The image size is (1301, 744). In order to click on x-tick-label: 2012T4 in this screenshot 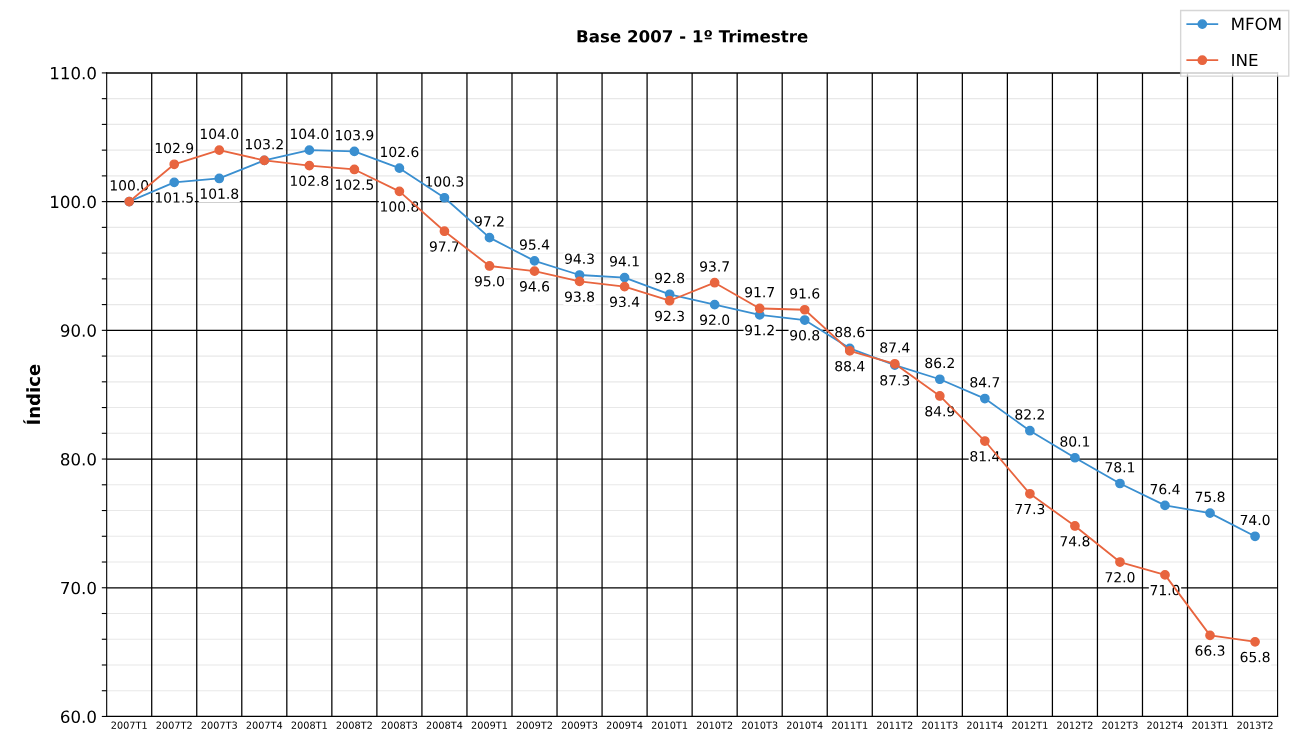, I will do `click(1165, 725)`.